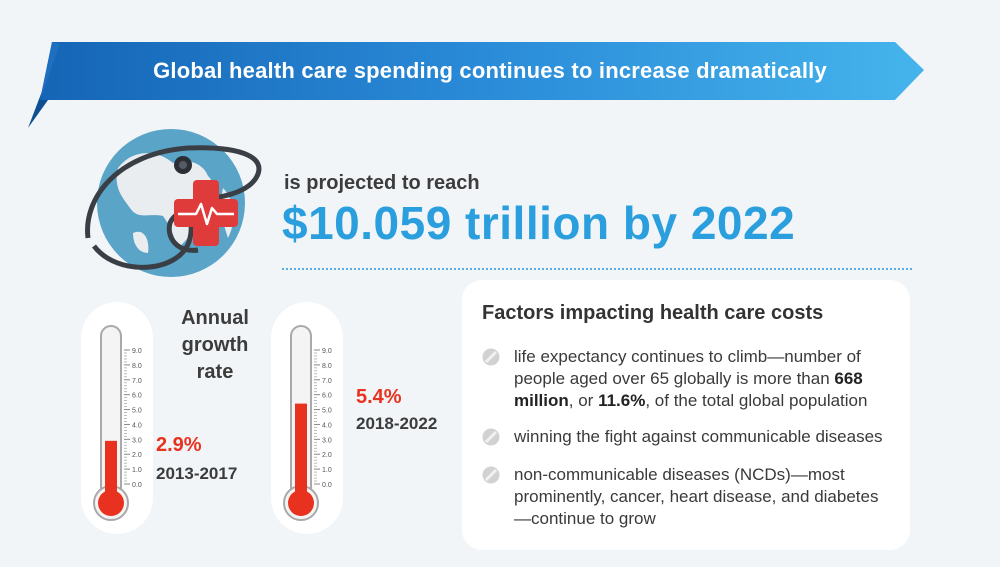 Image resolution: width=1000 pixels, height=567 pixels. Describe the element at coordinates (653, 313) in the screenshot. I see `factors-title: Factors impacting health care costs` at that location.